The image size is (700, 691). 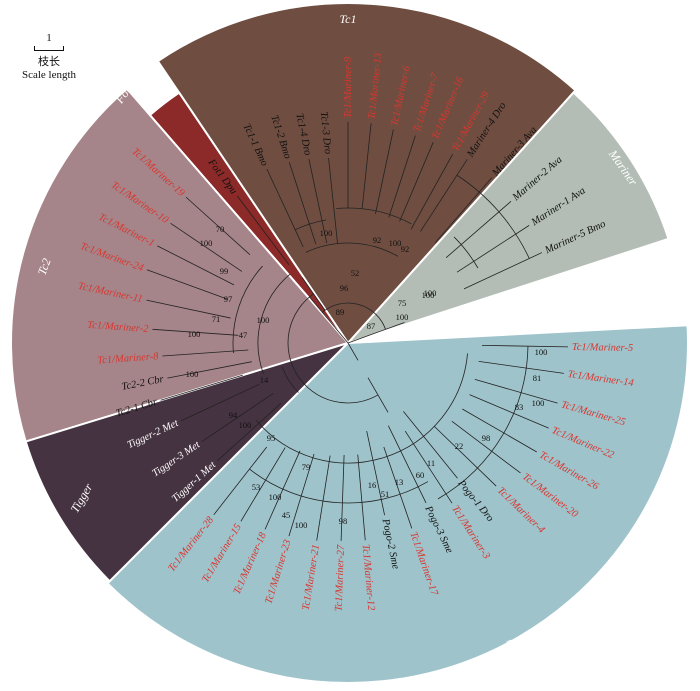 What do you see at coordinates (49, 38) in the screenshot?
I see `scale-value: 1` at bounding box center [49, 38].